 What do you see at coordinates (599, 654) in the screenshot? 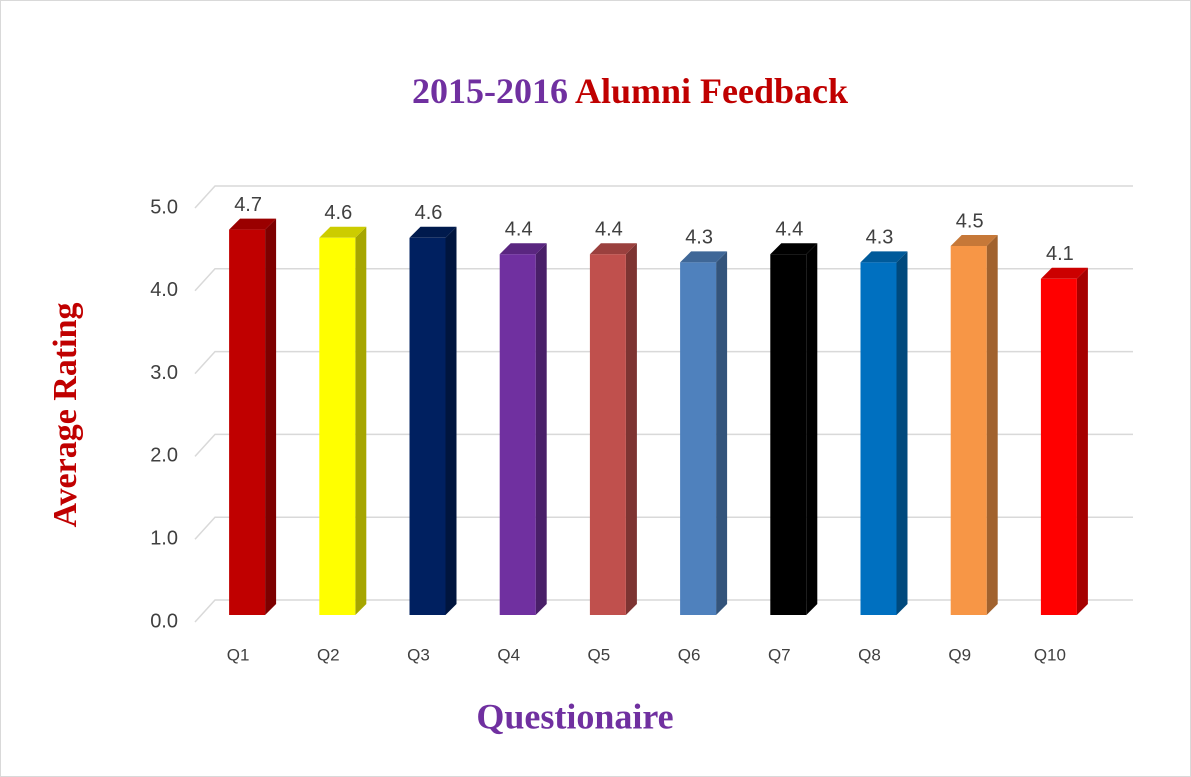
I see `x-tick-label: Q5` at bounding box center [599, 654].